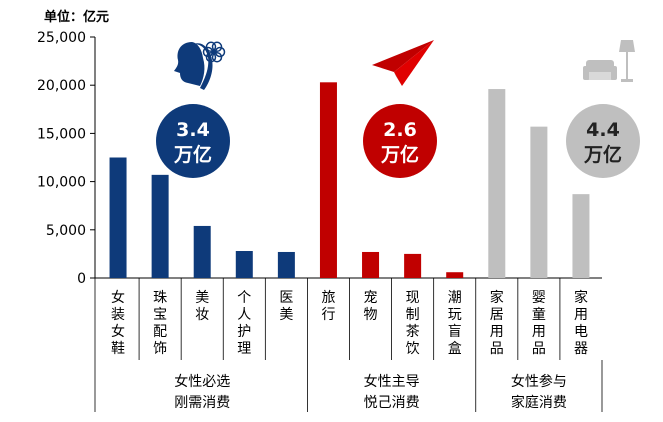 This screenshot has height=422, width=663. Describe the element at coordinates (61, 86) in the screenshot. I see `y-tick-label: 20,000` at that location.